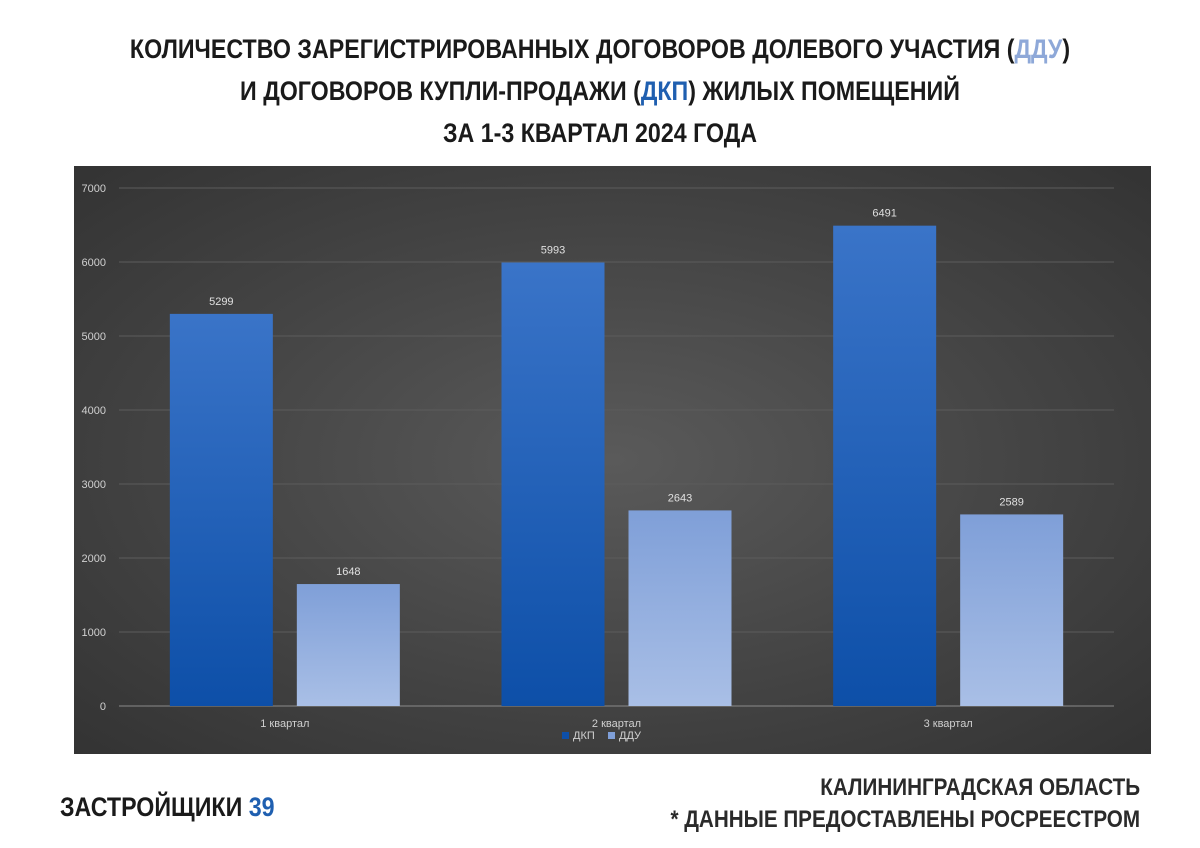 The width and height of the screenshot is (1200, 848). Describe the element at coordinates (1038, 49) in the screenshot. I see `ddu-abbreviation: ДДУ` at that location.